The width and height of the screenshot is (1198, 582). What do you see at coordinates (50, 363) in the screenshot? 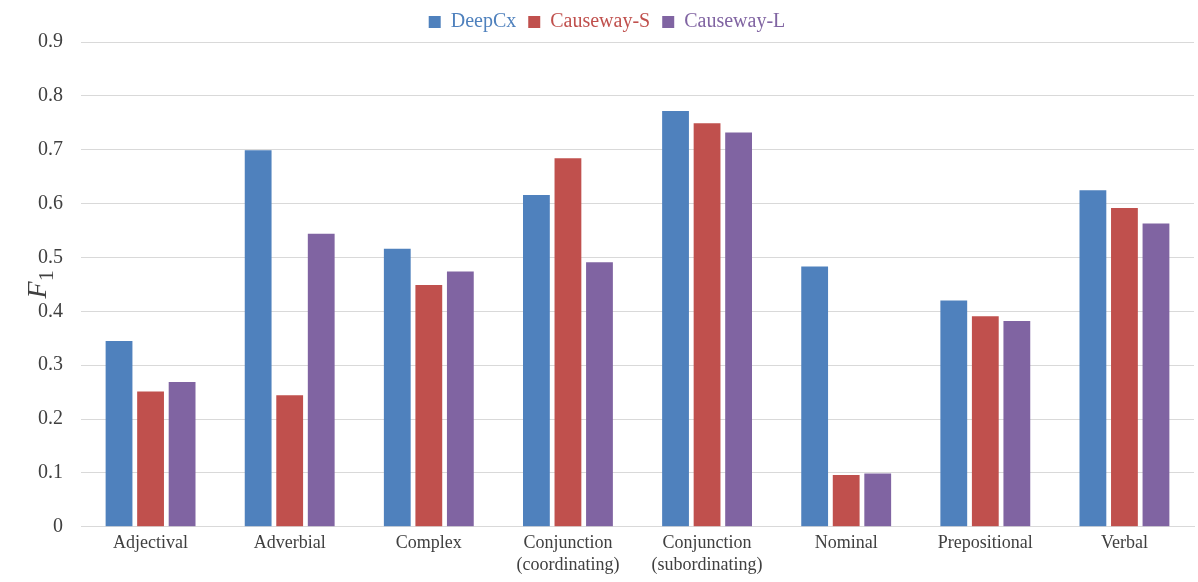
I see `y-tick-label: 0.3` at bounding box center [50, 363].